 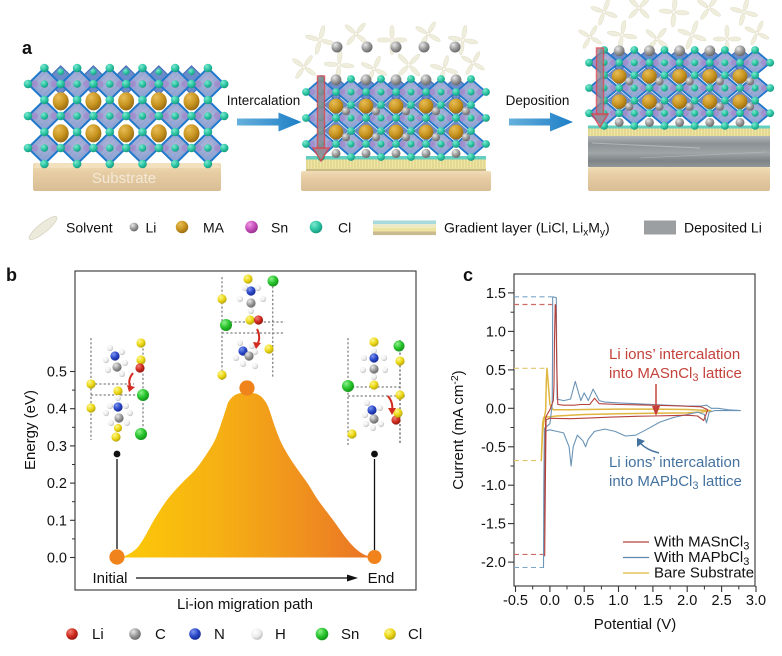 I want to click on svg-text: 3.0, so click(x=756, y=601).